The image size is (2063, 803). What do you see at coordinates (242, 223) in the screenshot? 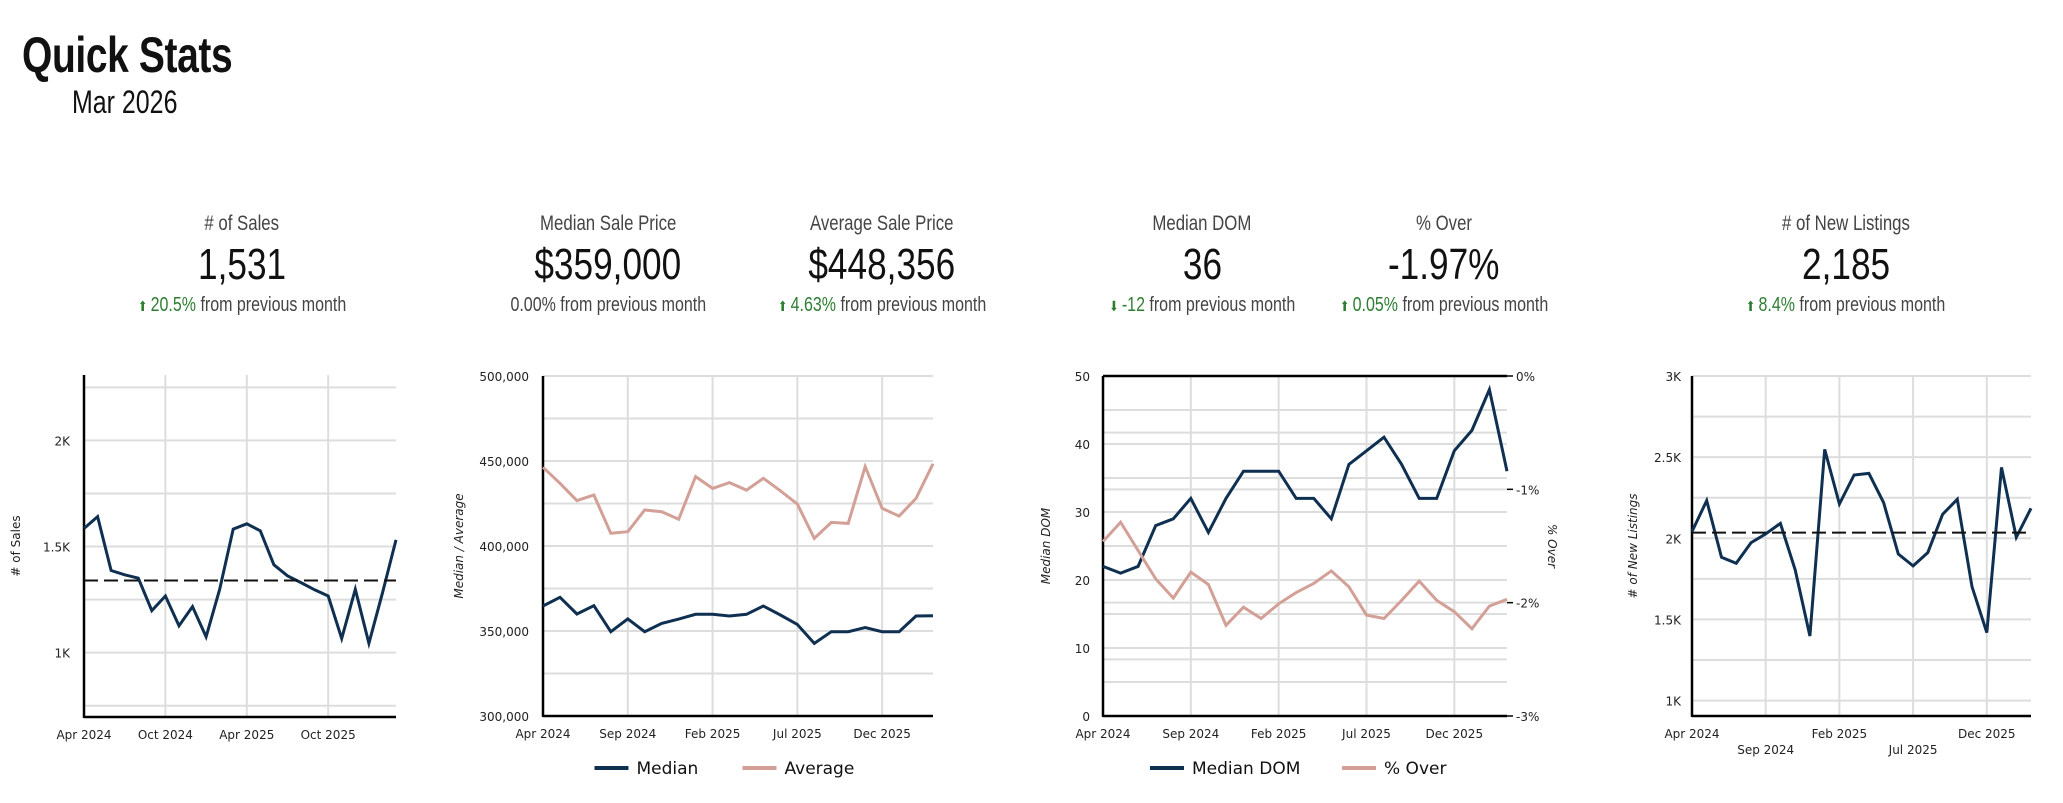
I see `kpi-label: # of Sales` at bounding box center [242, 223].